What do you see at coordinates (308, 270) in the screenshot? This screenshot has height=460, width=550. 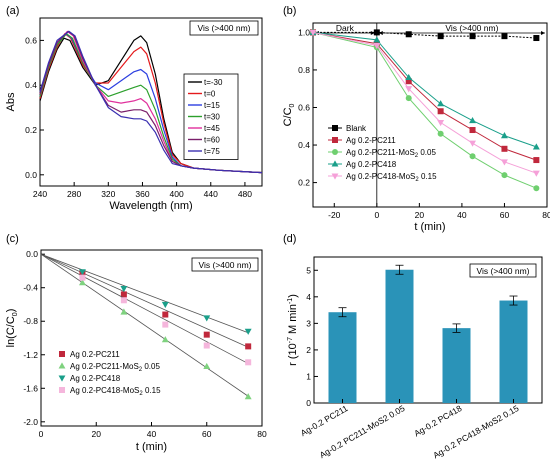 I see `y-tick-label: 5` at bounding box center [308, 270].